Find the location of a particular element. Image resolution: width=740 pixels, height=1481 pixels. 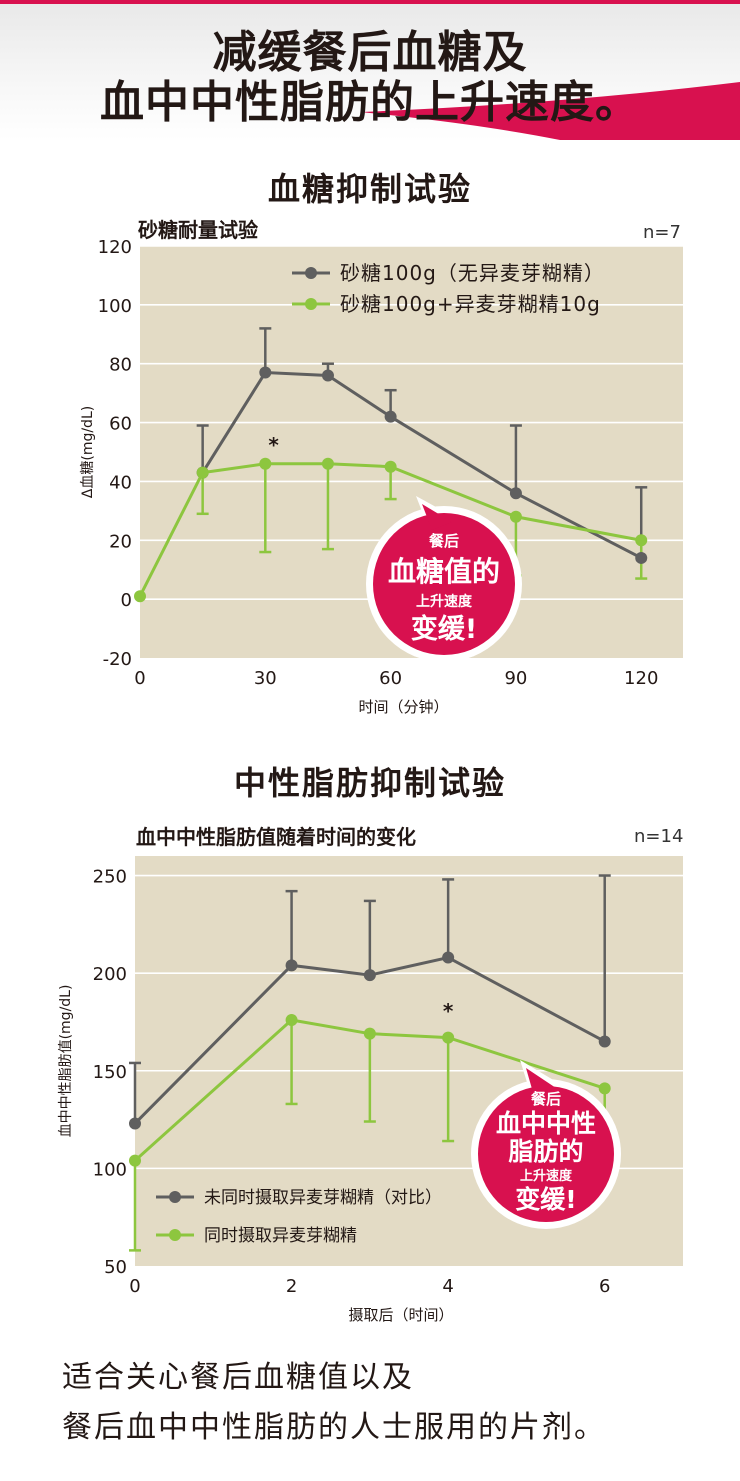

glucose-y-tick-label: 0 is located at coordinates (126, 600).